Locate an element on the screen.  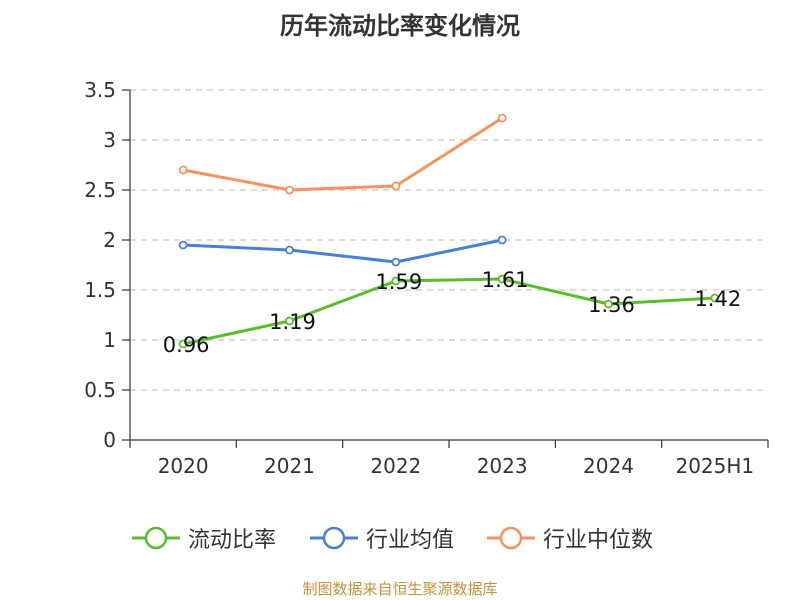
x-tick-label: 2024 is located at coordinates (608, 466).